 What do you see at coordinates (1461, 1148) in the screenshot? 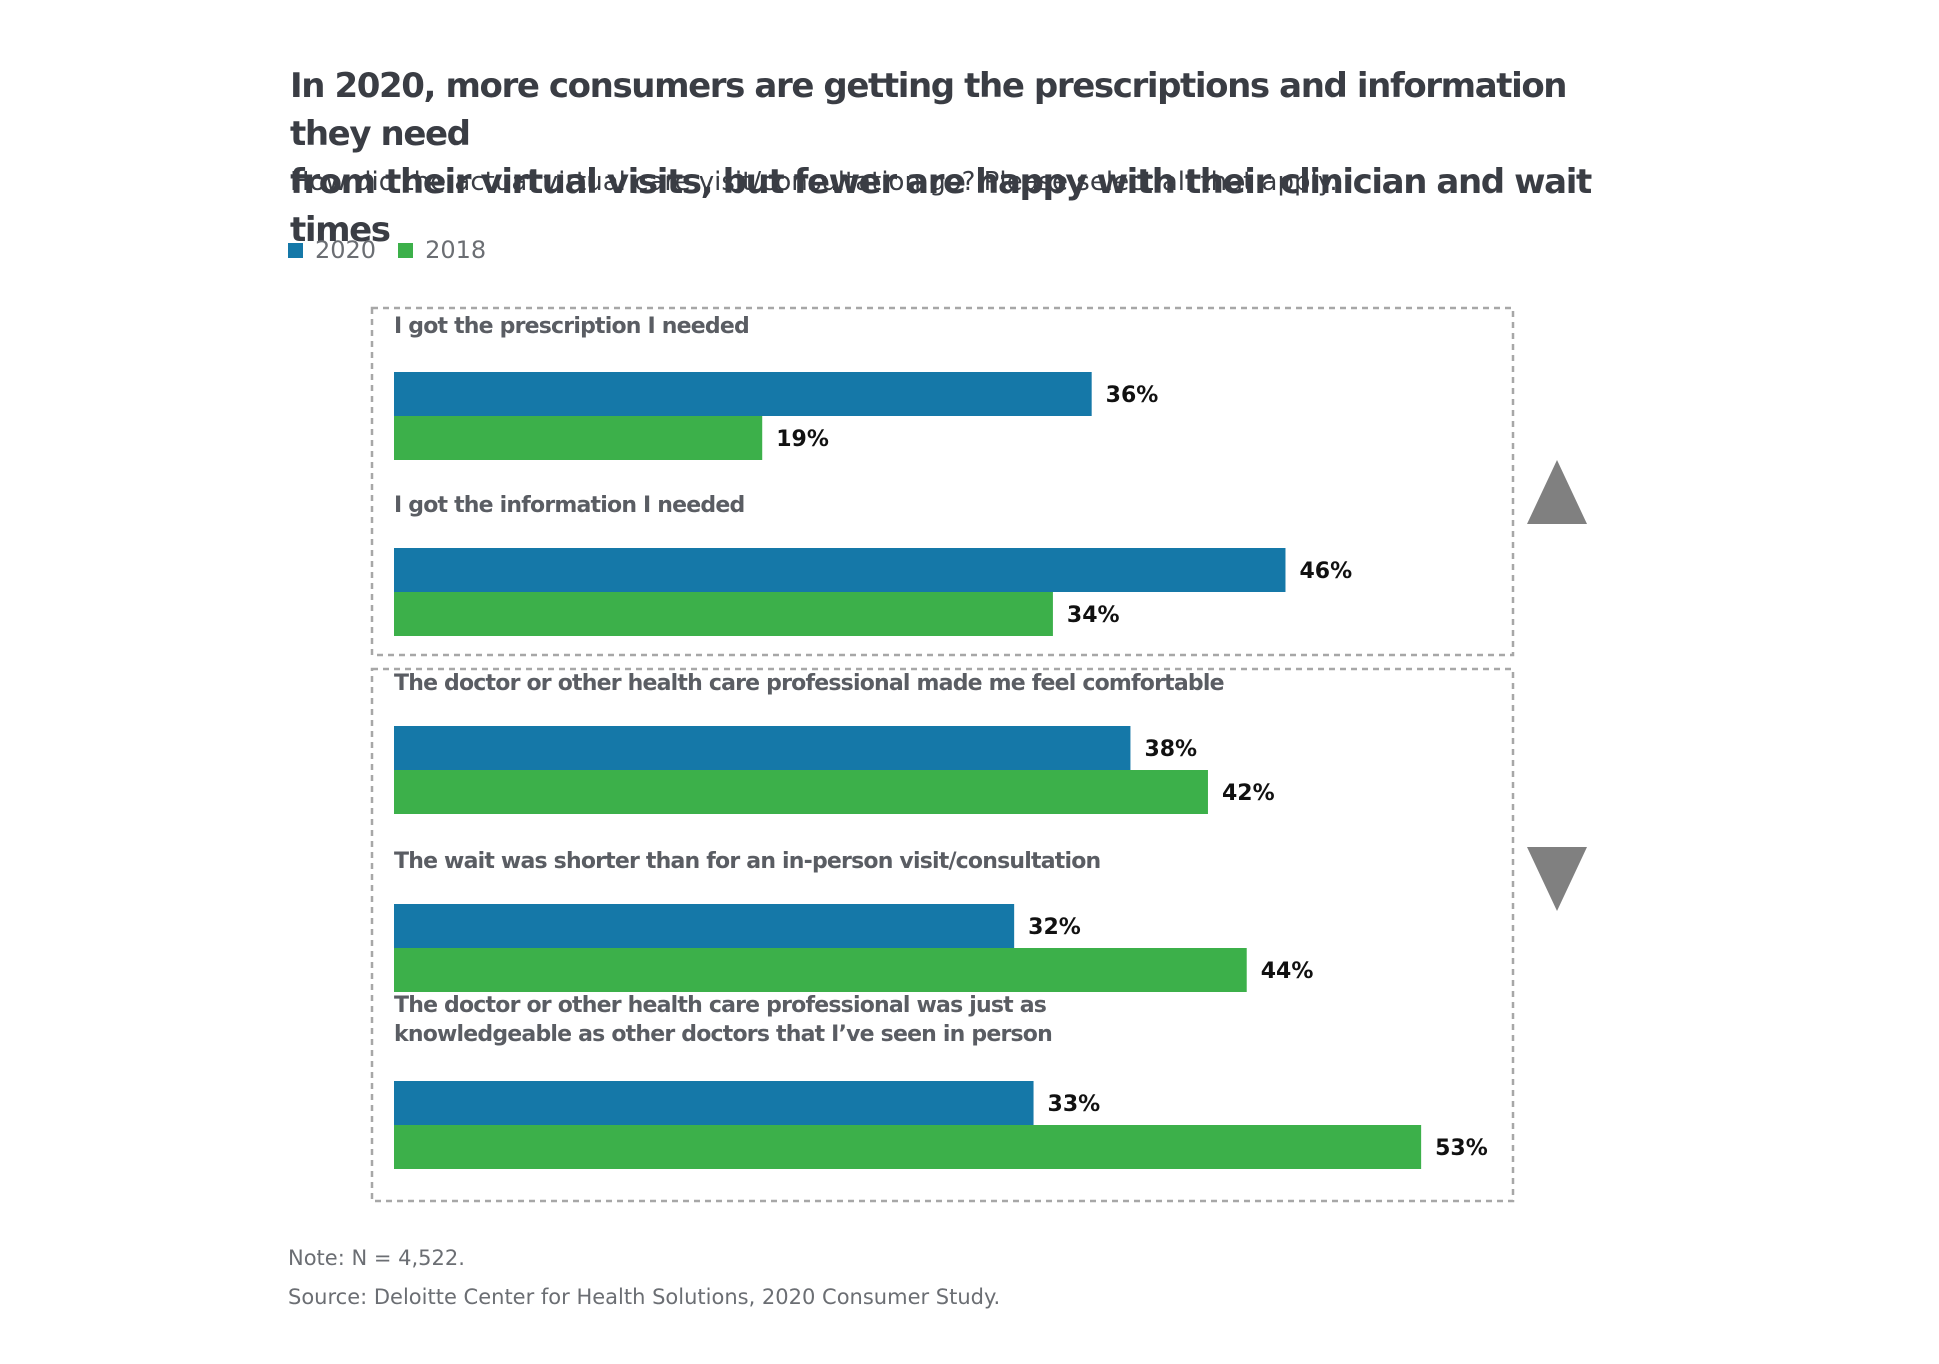
I see `value-label: 53%` at bounding box center [1461, 1148].